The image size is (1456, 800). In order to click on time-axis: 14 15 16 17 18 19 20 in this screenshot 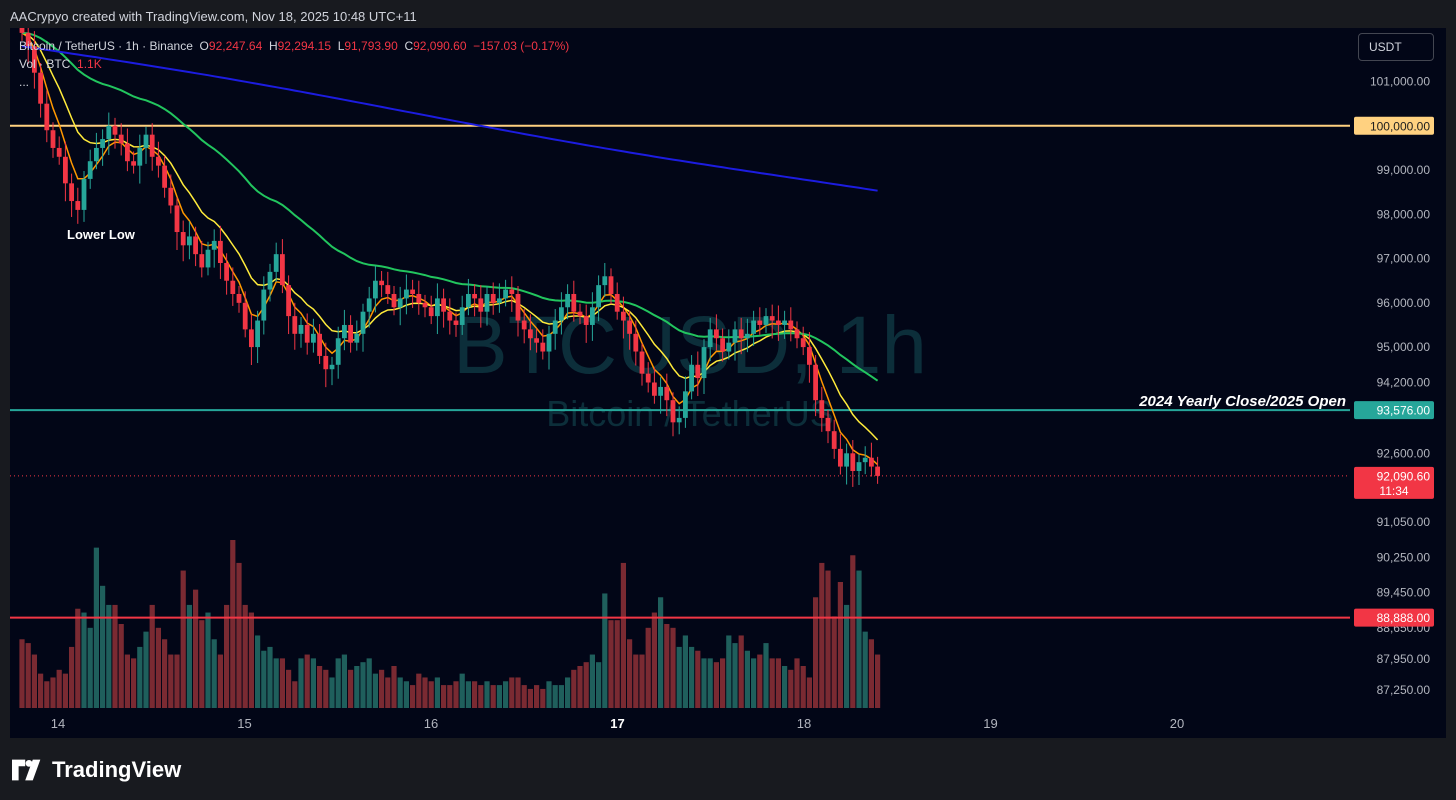, I will do `click(617, 723)`.